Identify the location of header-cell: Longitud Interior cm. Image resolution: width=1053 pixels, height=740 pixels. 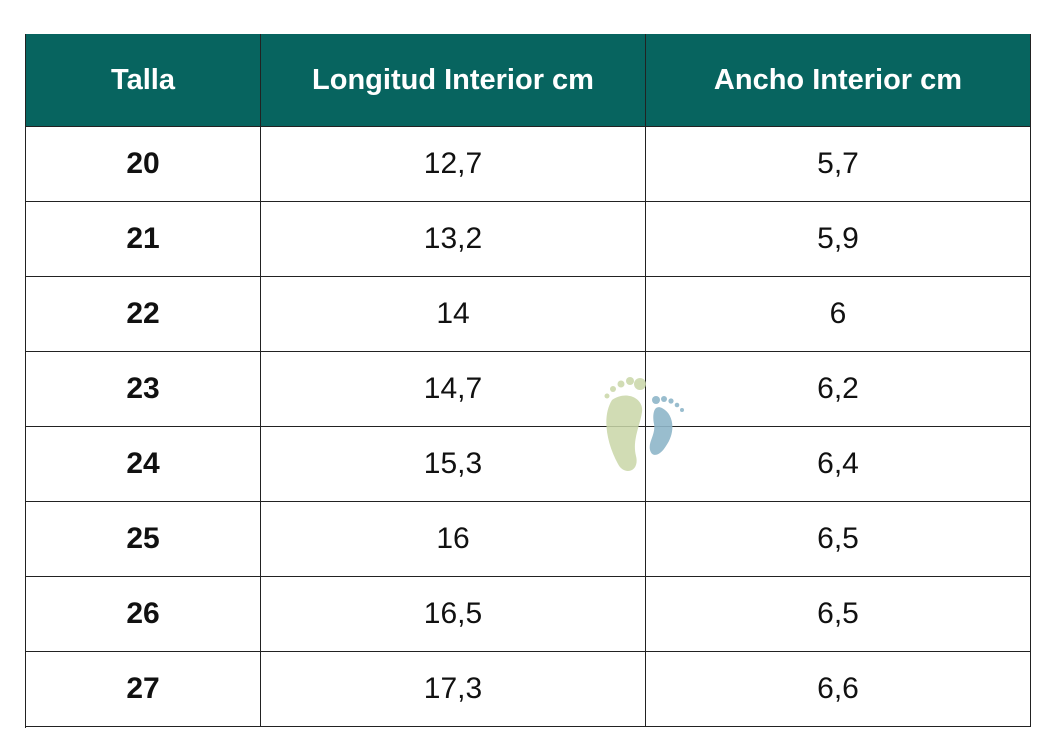
(453, 80).